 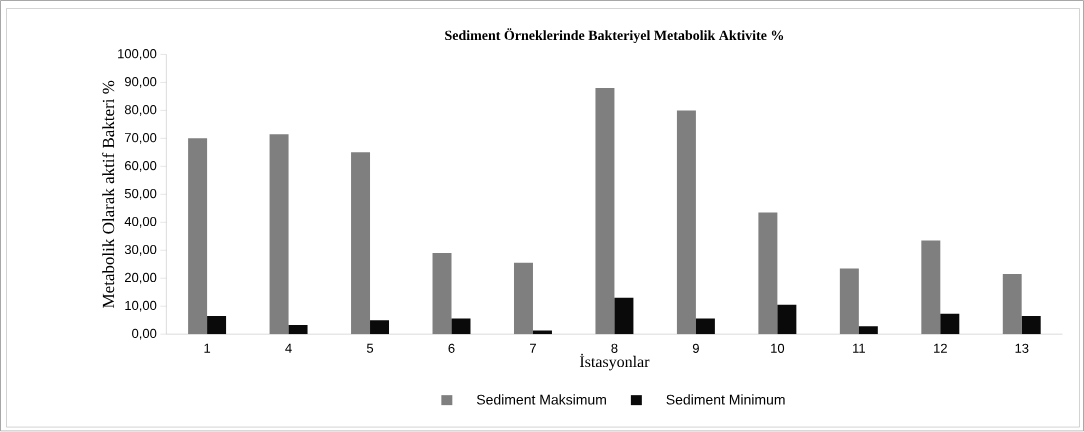 I want to click on y-tick-label: 100,00, so click(x=137, y=55).